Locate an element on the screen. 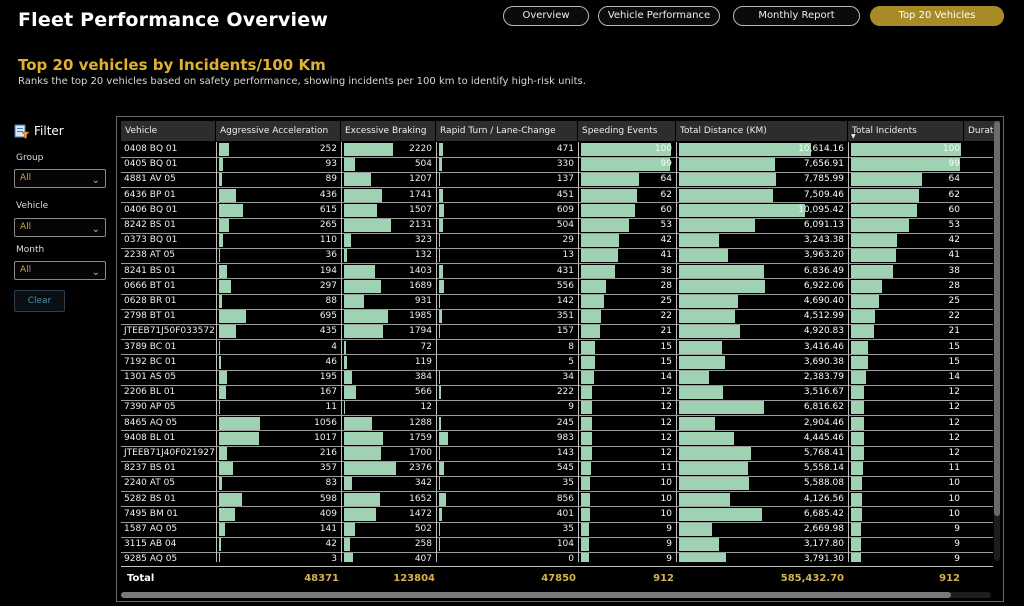 The image size is (1024, 606). table-row: 3789 BC 01 4 72 8 15 3,416.46 15 is located at coordinates (557, 347).